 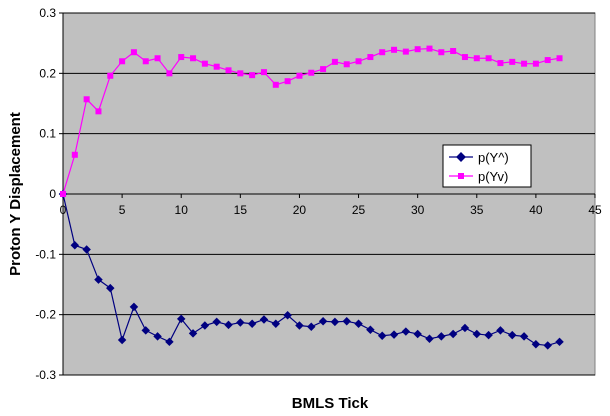 What do you see at coordinates (63, 210) in the screenshot?
I see `x-tick-label: 0` at bounding box center [63, 210].